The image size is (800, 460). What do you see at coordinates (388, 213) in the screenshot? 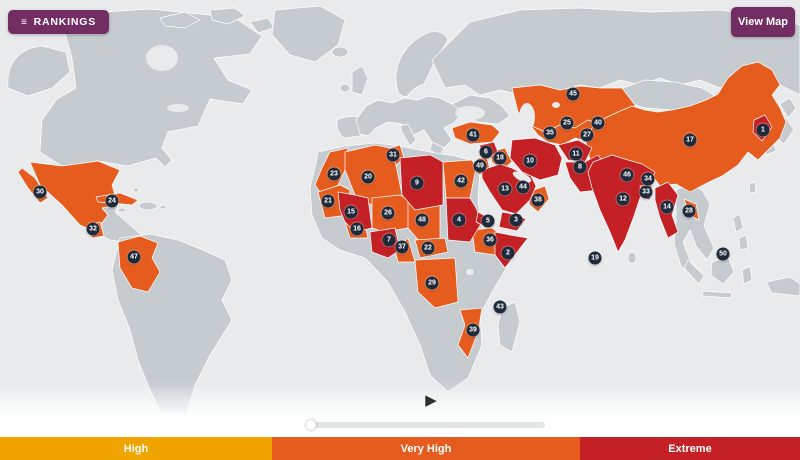
I see `rank-marker-26: 26` at bounding box center [388, 213].